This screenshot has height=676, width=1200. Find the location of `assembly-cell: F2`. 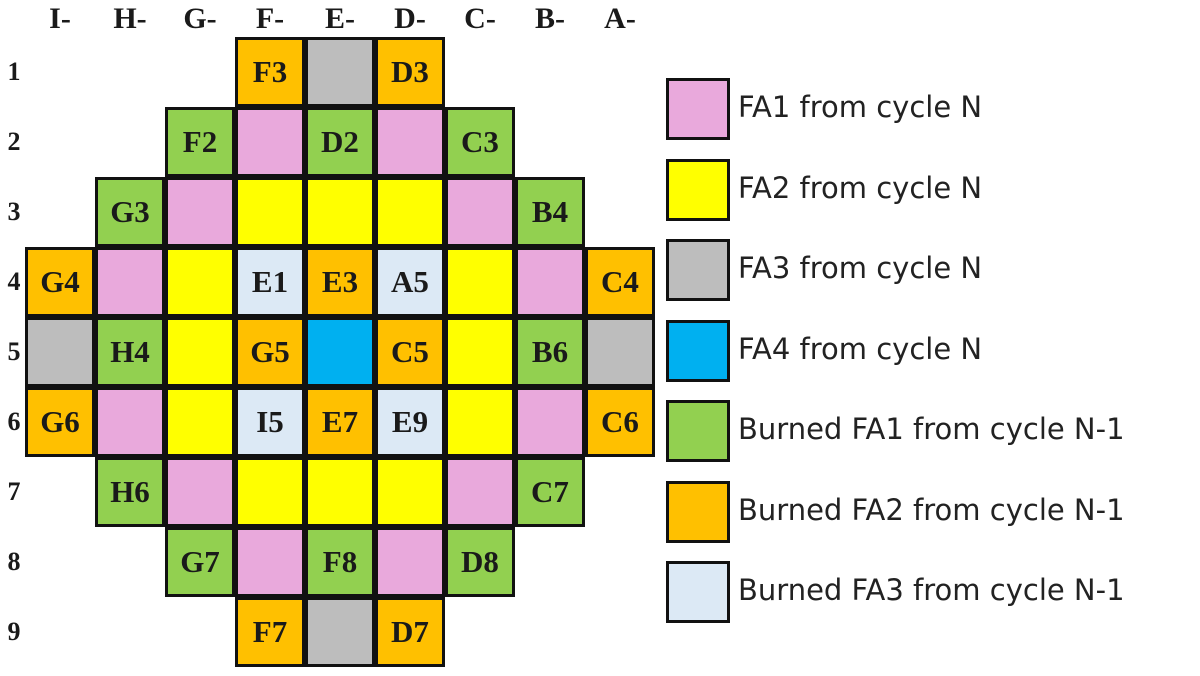

assembly-cell: F2 is located at coordinates (200, 142).